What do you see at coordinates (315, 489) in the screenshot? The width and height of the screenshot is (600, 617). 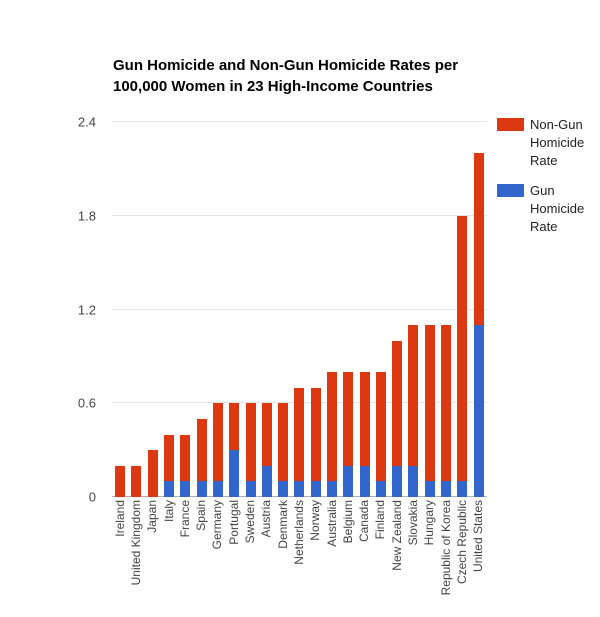 I see `bar-segment-gun-homicide-rate-norway` at bounding box center [315, 489].